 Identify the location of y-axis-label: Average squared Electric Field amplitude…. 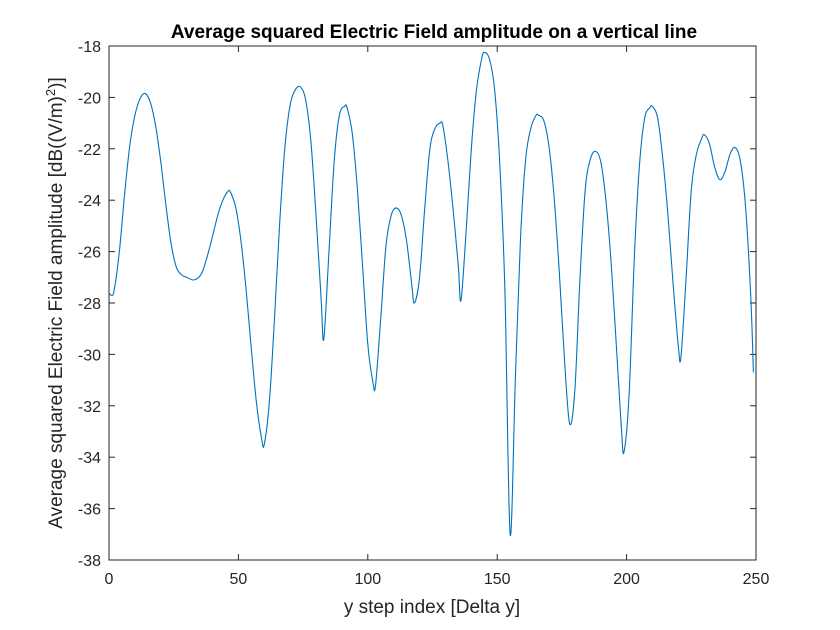
(55, 302).